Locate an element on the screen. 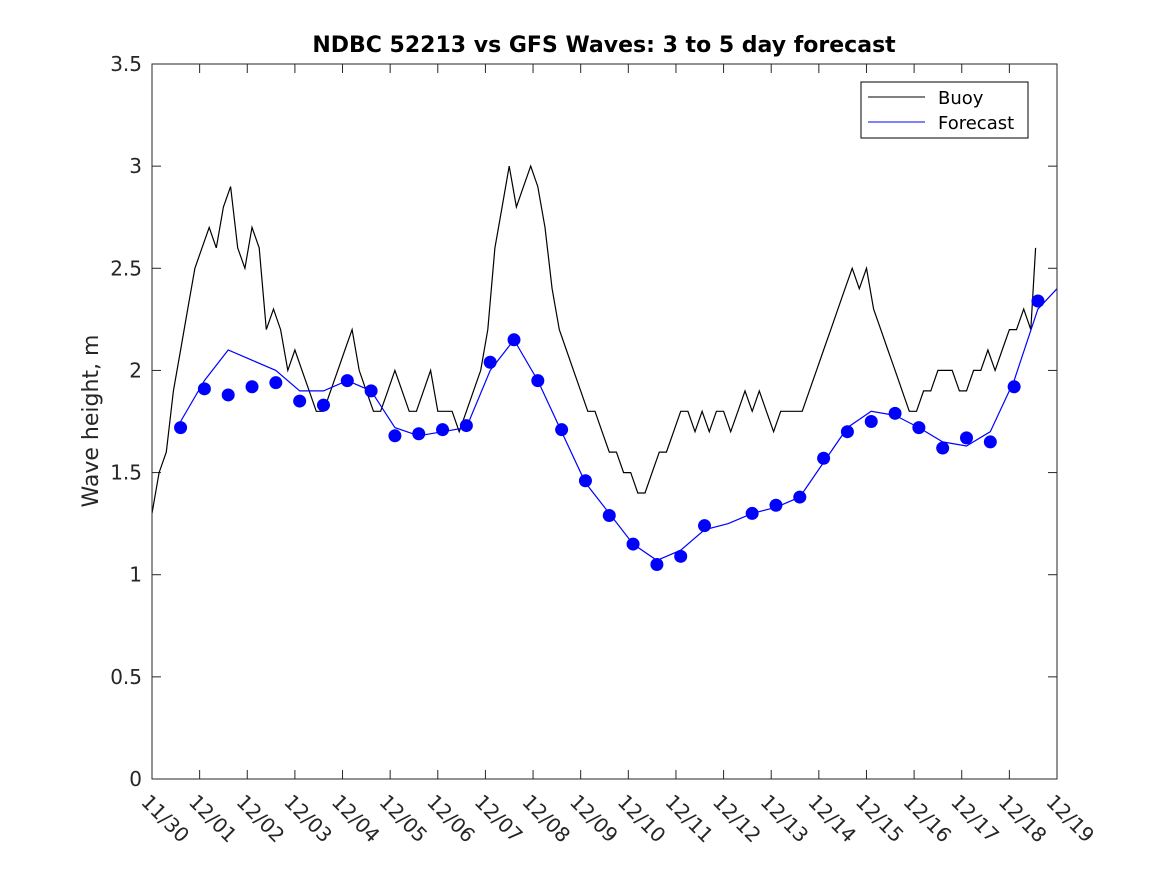 Image resolution: width=1167 pixels, height=875 pixels. x-tick-label: 12/13 is located at coordinates (785, 819).